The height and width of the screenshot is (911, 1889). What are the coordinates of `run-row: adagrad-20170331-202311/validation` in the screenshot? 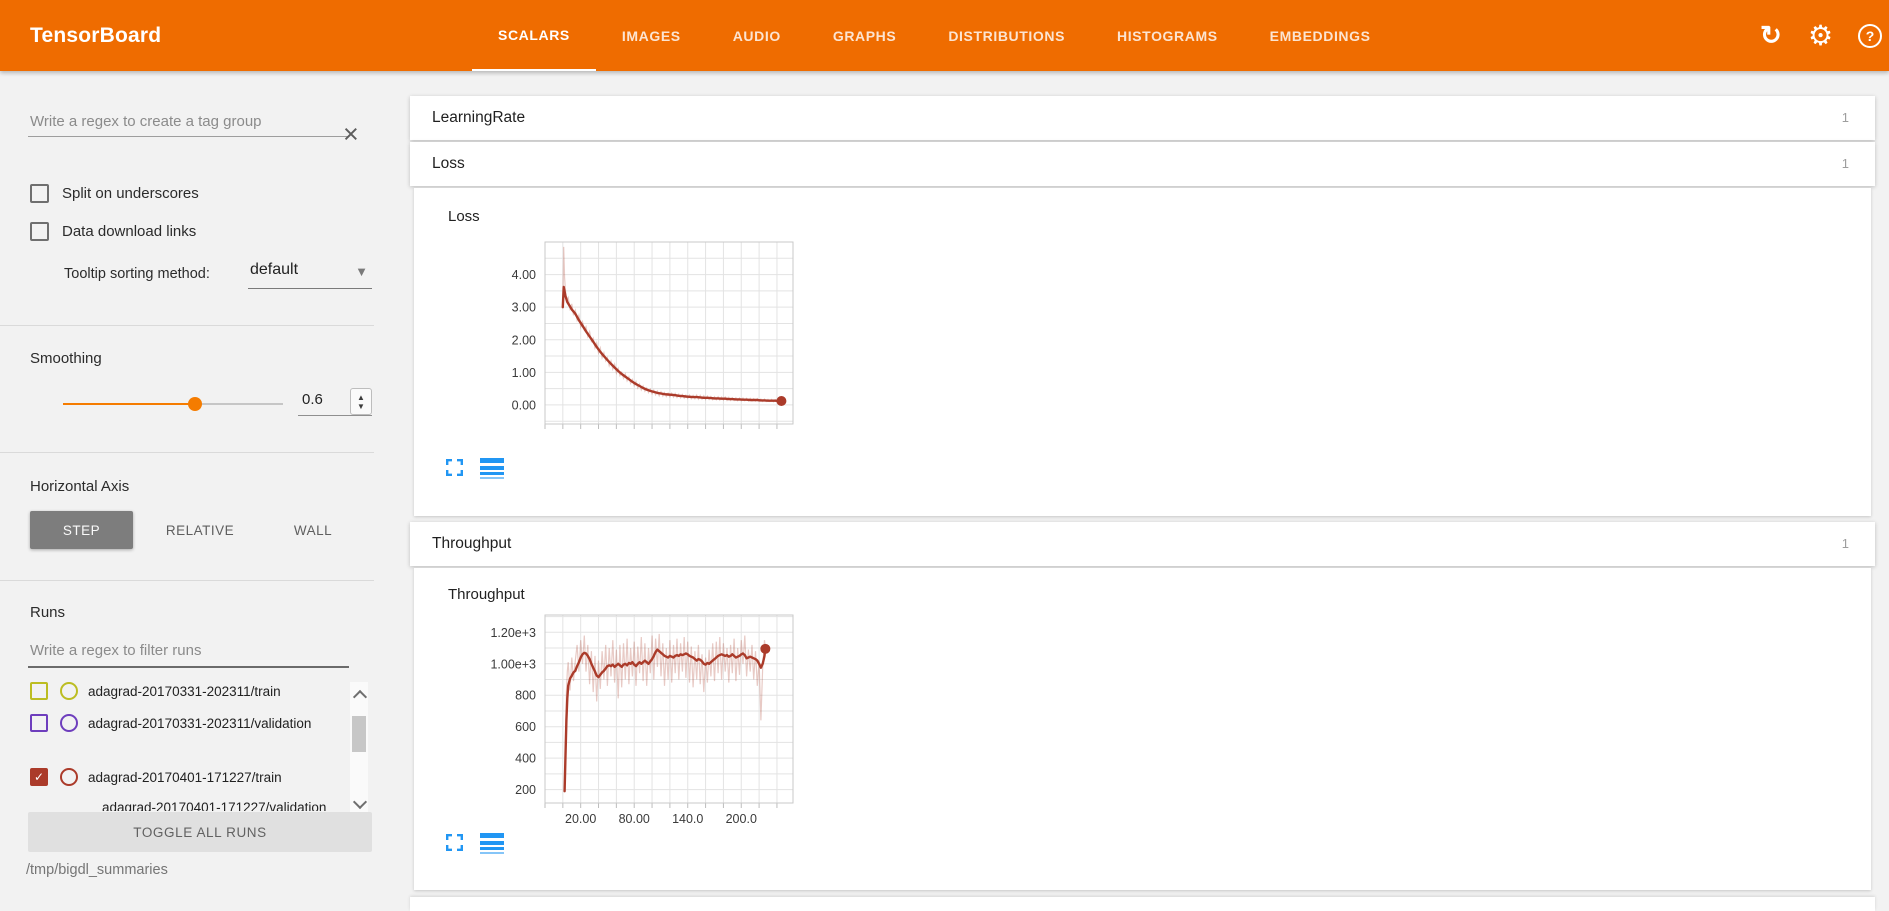 It's located at (173, 723).